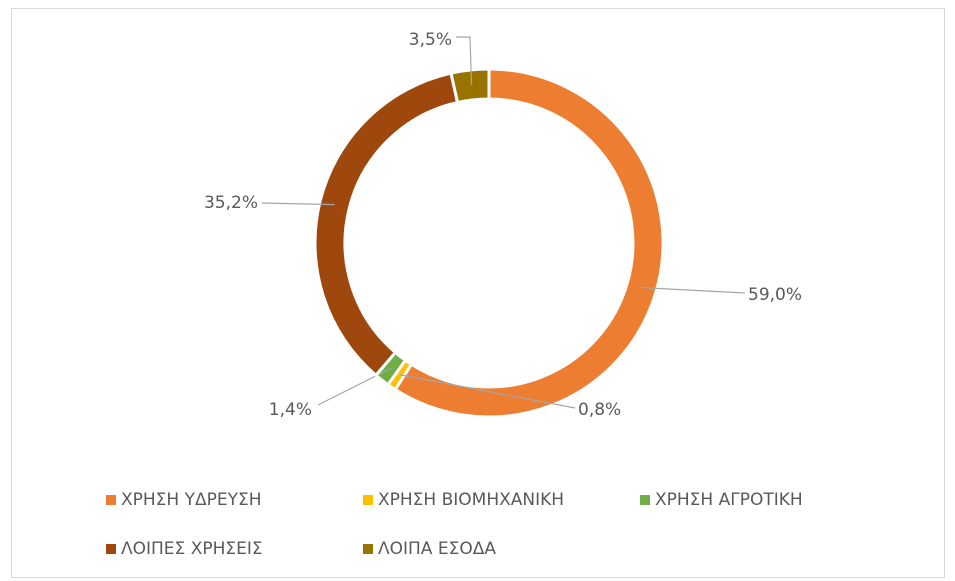 Image resolution: width=955 pixels, height=581 pixels. What do you see at coordinates (231, 203) in the screenshot?
I see `data-label: 35,2%` at bounding box center [231, 203].